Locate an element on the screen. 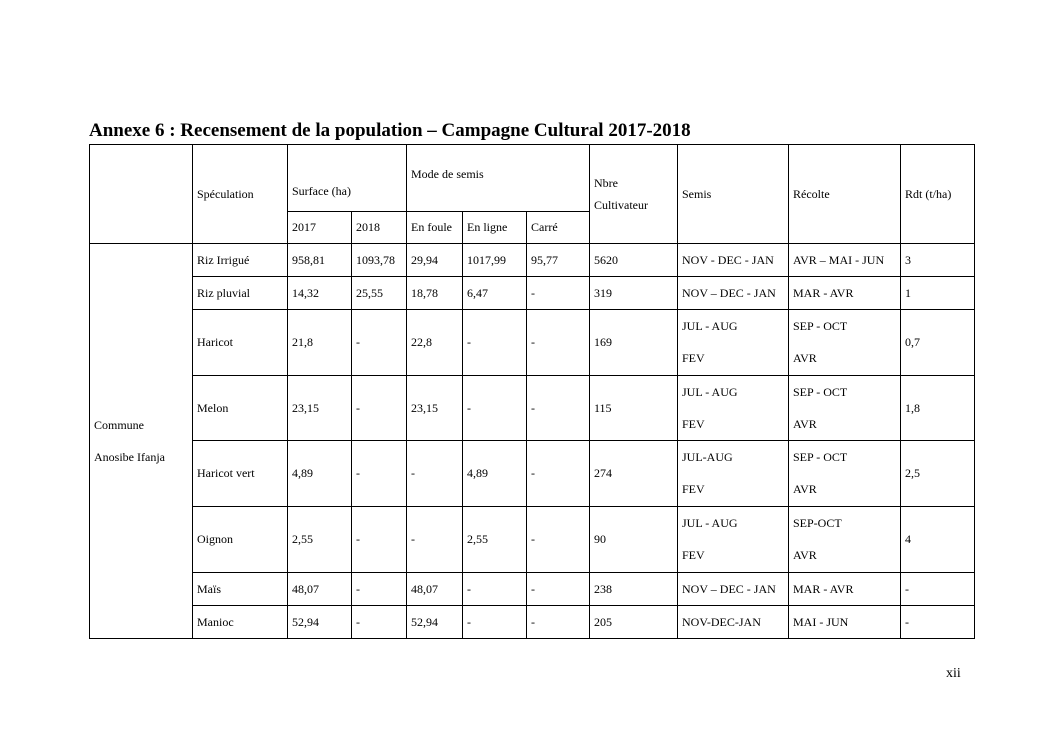 This screenshot has width=1053, height=745. table-cell: MAR - AVR is located at coordinates (844, 589).